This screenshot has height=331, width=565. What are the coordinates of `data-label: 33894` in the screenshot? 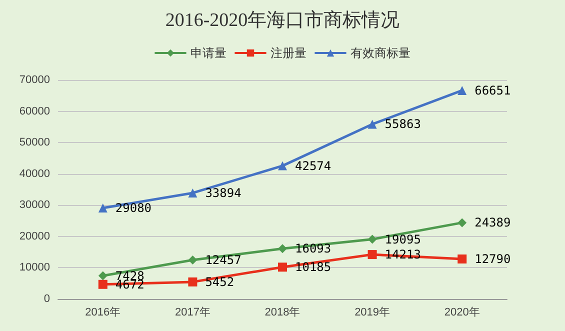 It's located at (223, 193).